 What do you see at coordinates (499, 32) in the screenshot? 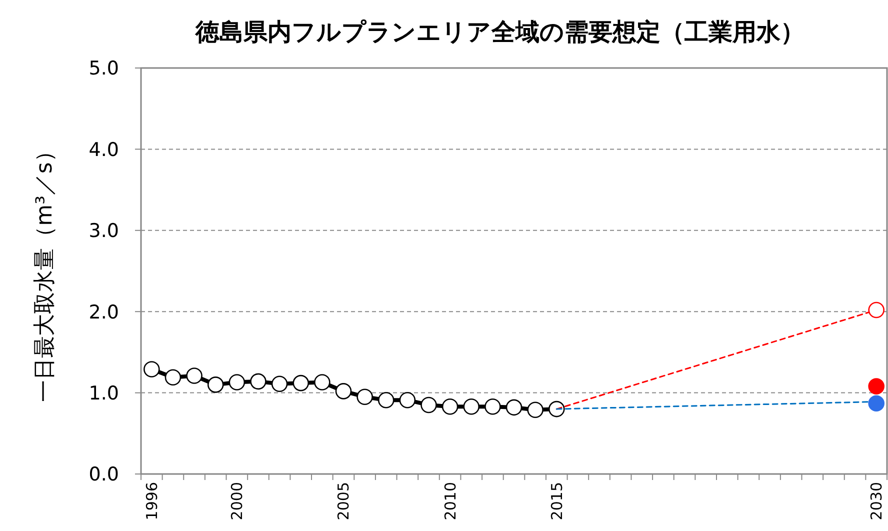
I see `chart-title: 徳島県内フルプランエリア全域の需要想定（工業用水）` at bounding box center [499, 32].